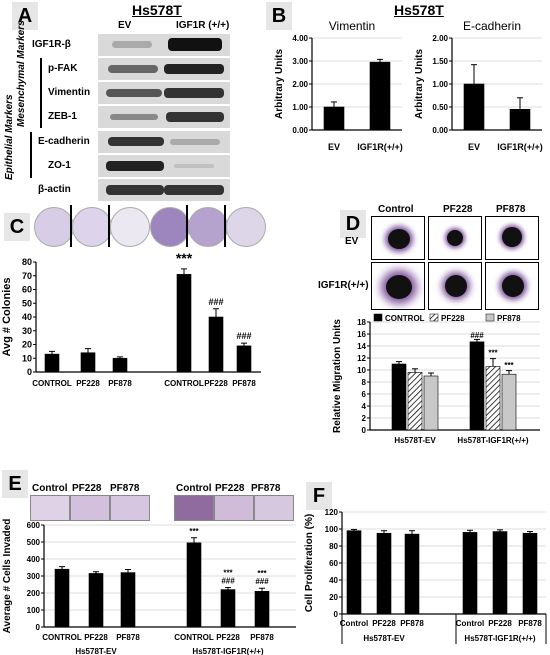  I want to click on lane-label-ev: EV, so click(125, 25).